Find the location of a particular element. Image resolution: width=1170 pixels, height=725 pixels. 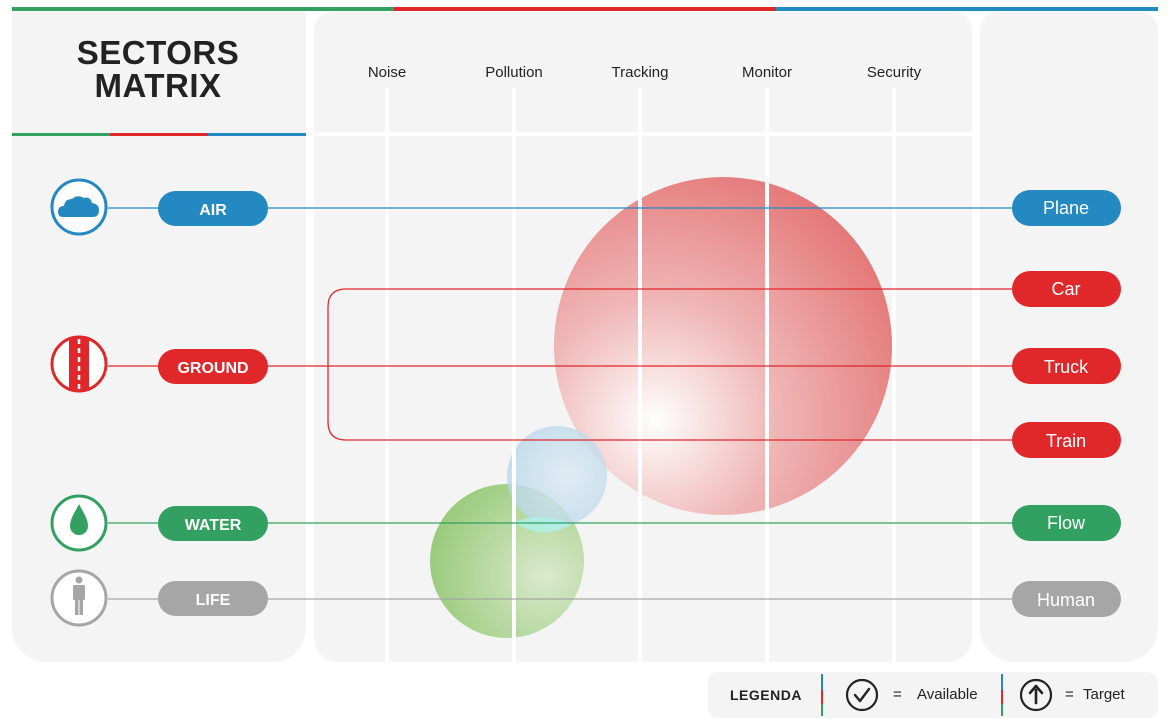

column-label-security: Security is located at coordinates (894, 72).